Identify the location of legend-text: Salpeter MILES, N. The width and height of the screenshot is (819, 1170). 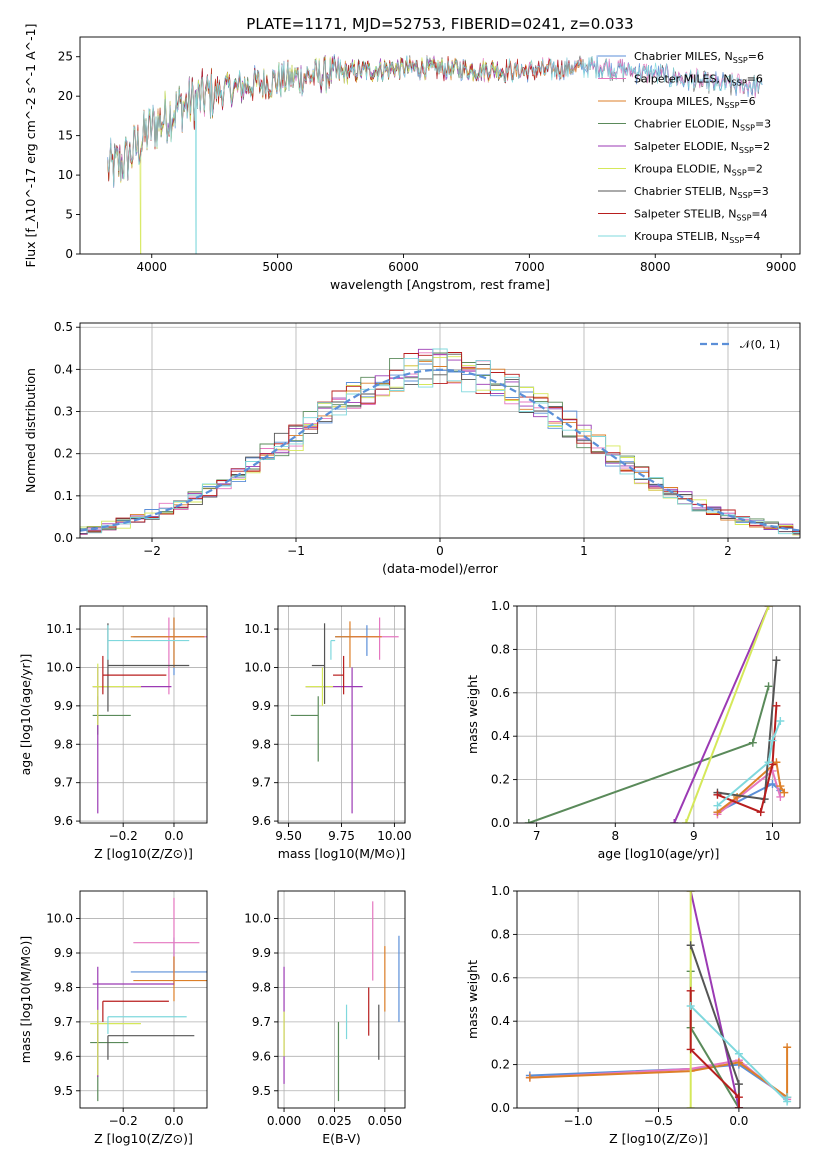
(683, 79).